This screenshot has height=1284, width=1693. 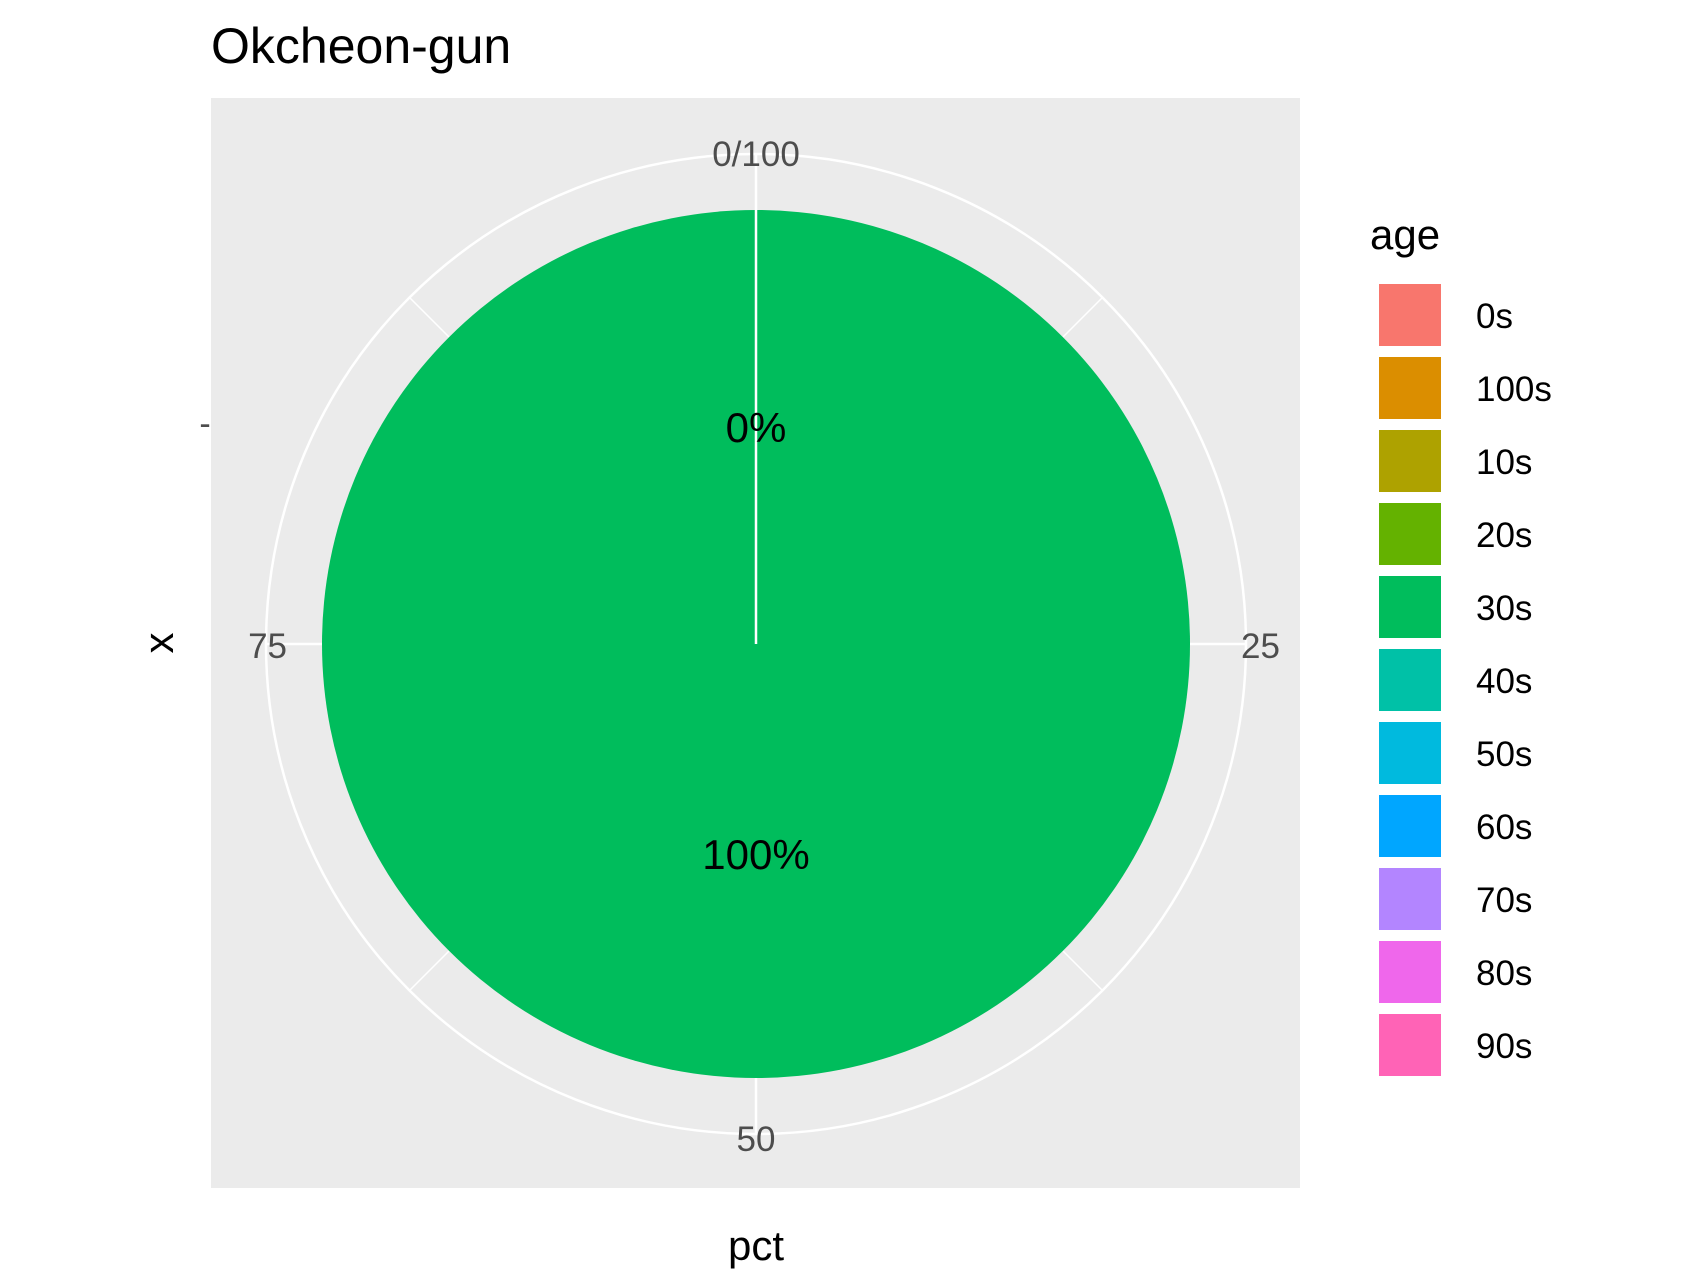 I want to click on slice-label: 100%, so click(x=755, y=854).